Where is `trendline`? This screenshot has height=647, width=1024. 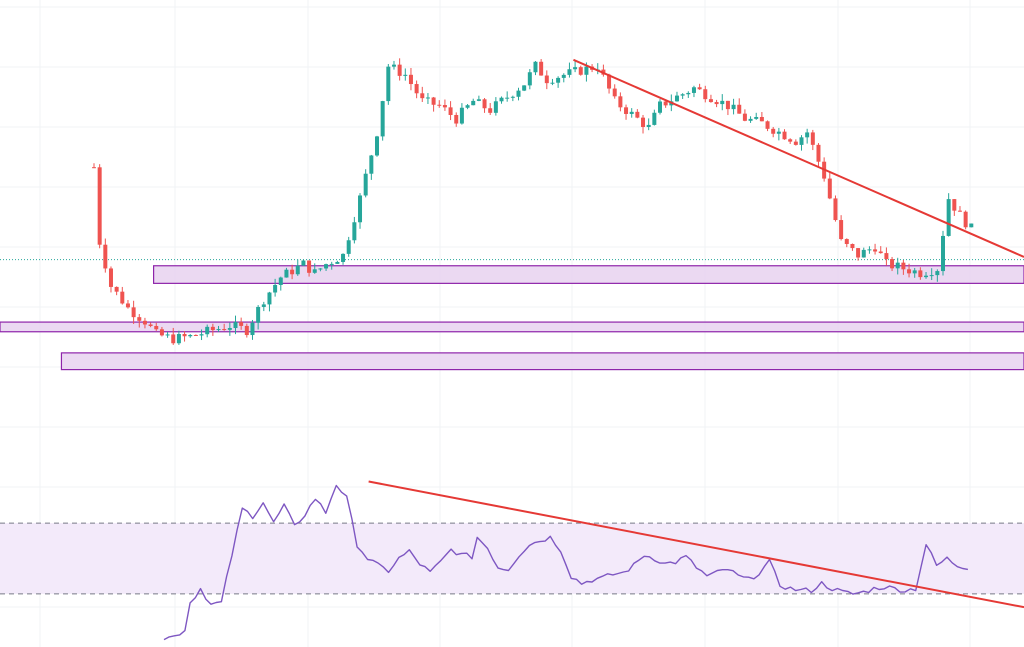 trendline is located at coordinates (798, 158).